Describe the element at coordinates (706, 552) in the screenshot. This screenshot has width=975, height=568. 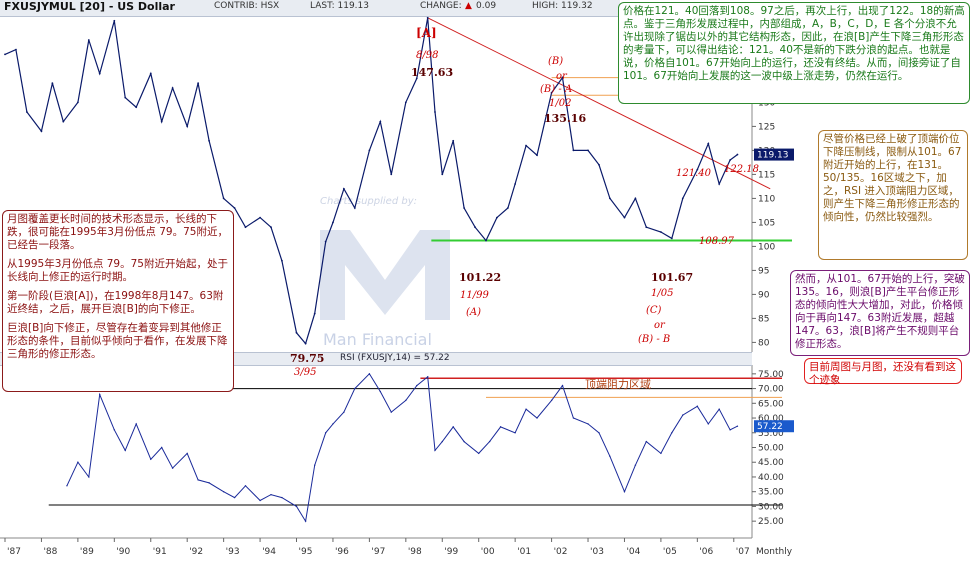
I see `x-tick-label: '06` at that location.